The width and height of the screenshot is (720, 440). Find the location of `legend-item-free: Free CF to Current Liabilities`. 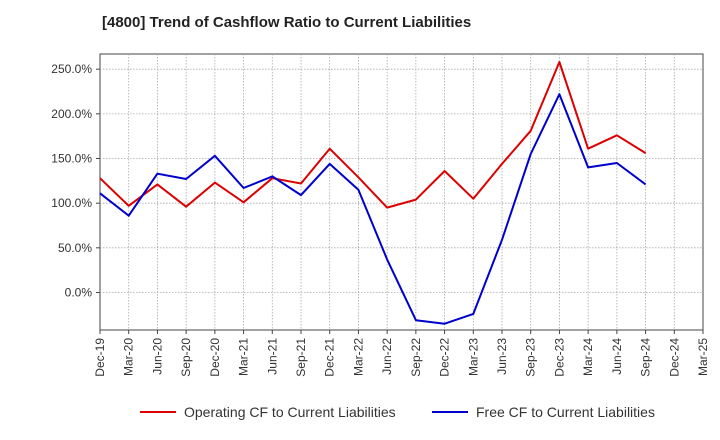

legend-item-free: Free CF to Current Liabilities is located at coordinates (543, 412).